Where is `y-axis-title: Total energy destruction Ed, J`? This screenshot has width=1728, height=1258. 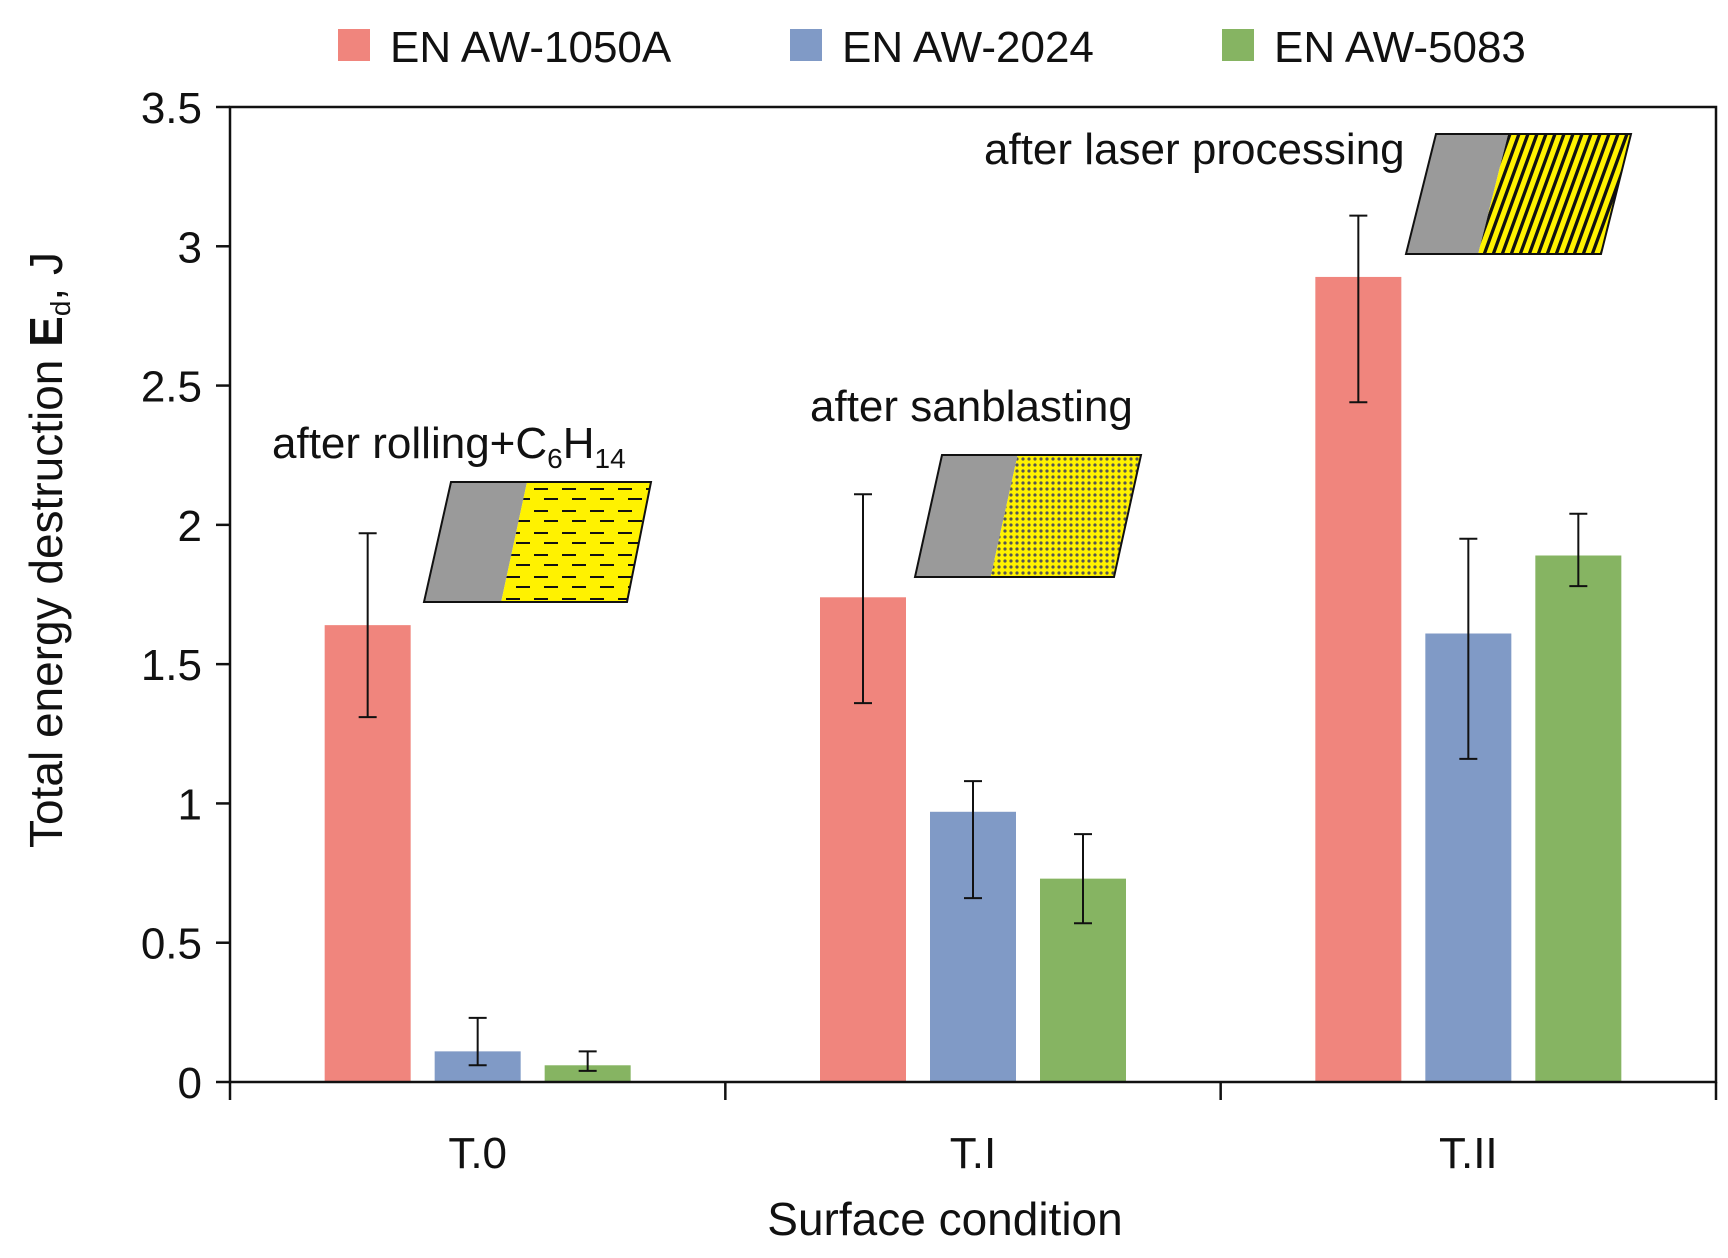 y-axis-title: Total energy destruction Ed, J is located at coordinates (48, 550).